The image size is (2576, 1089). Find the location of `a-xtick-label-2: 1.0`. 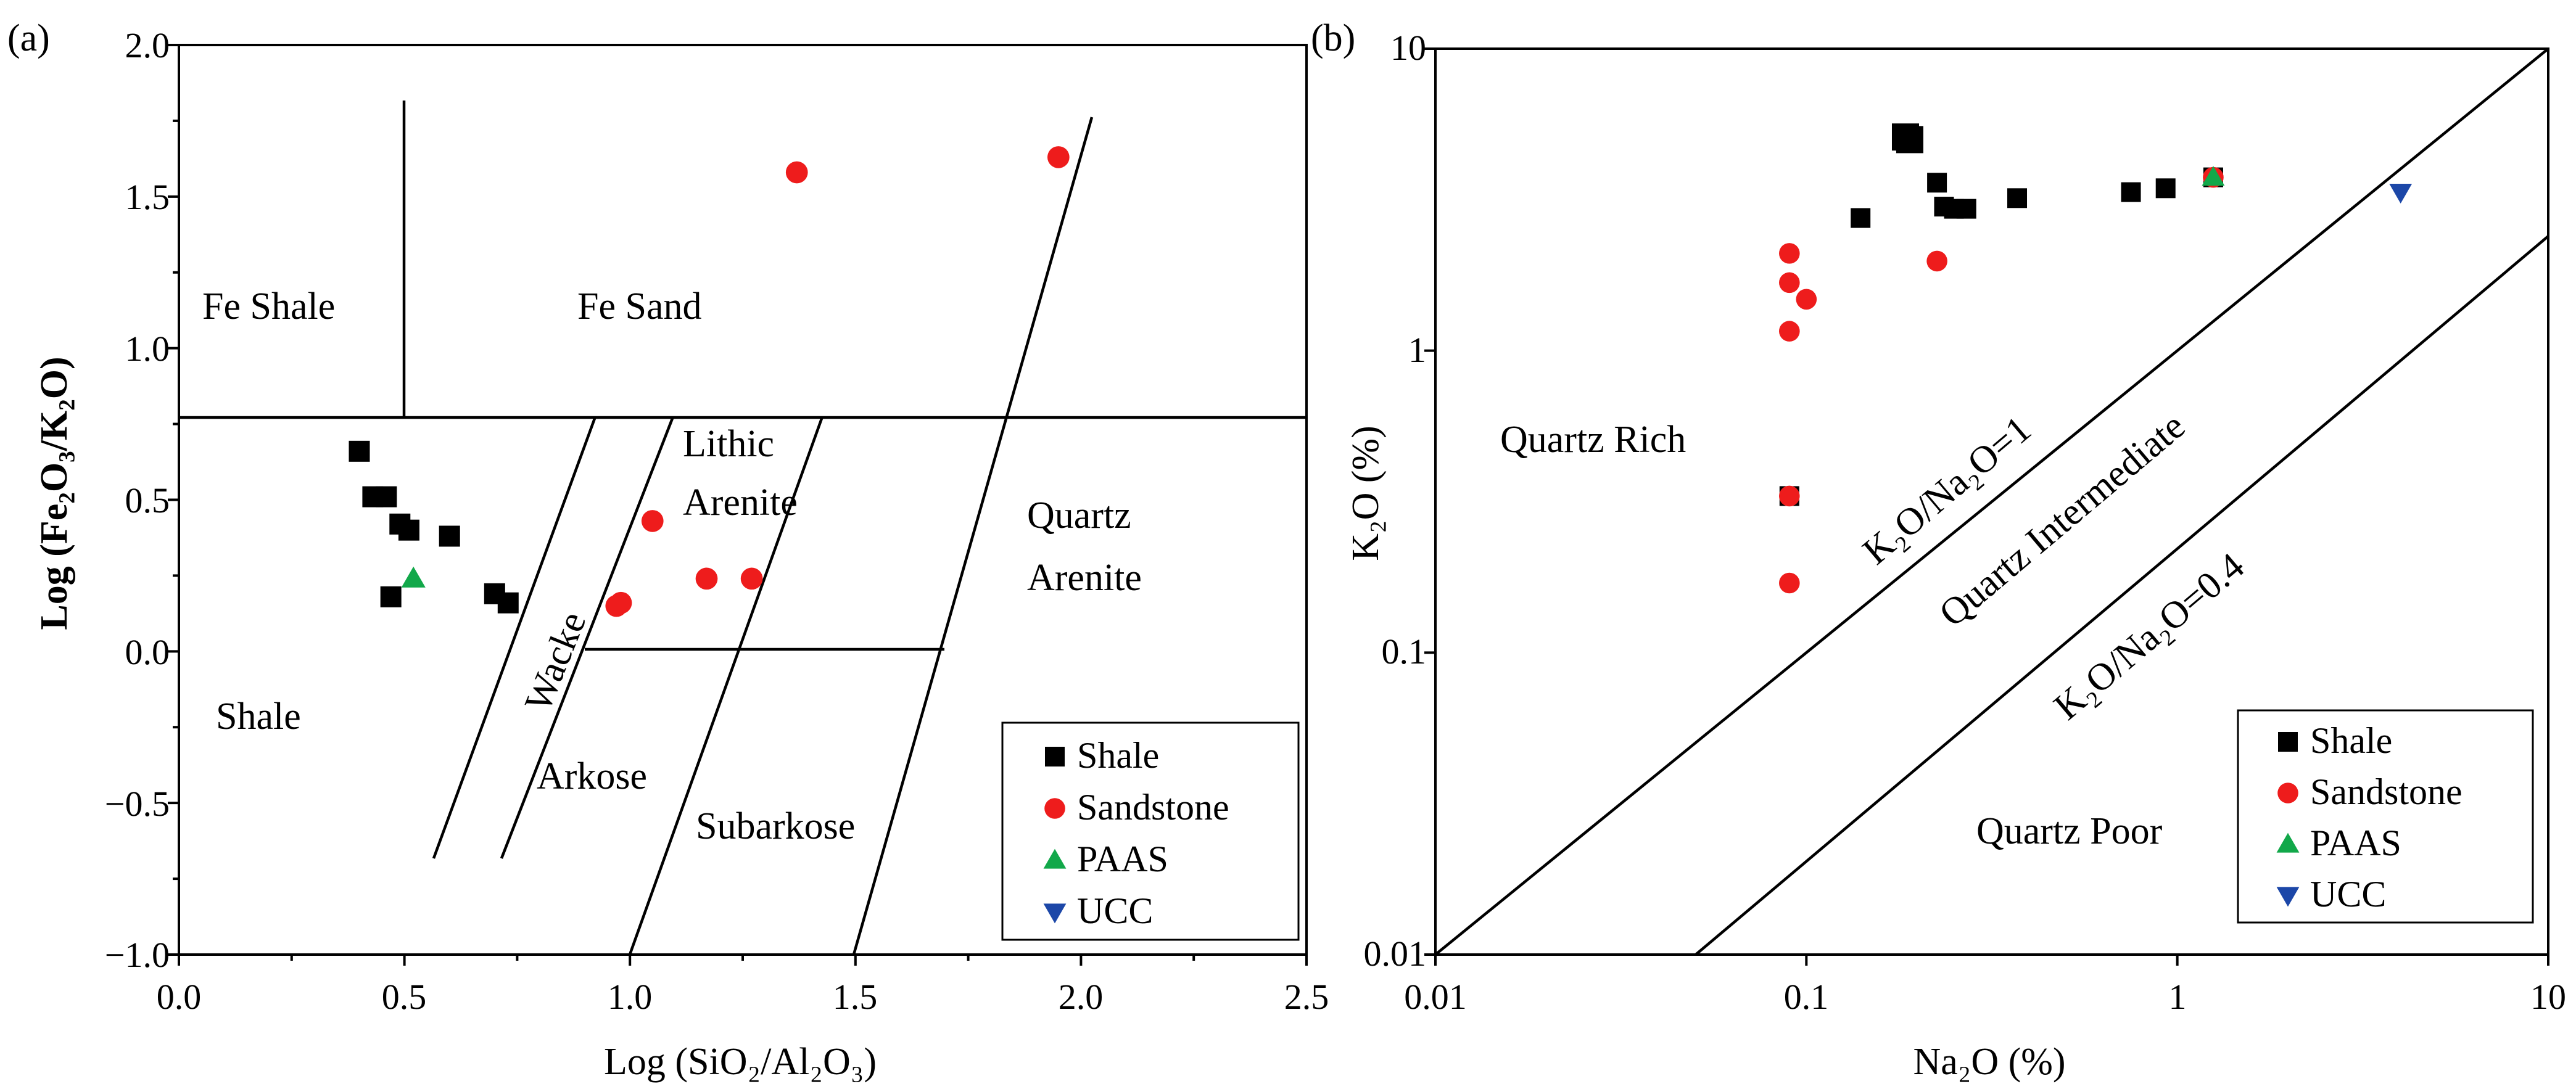

a-xtick-label-2: 1.0 is located at coordinates (630, 997).